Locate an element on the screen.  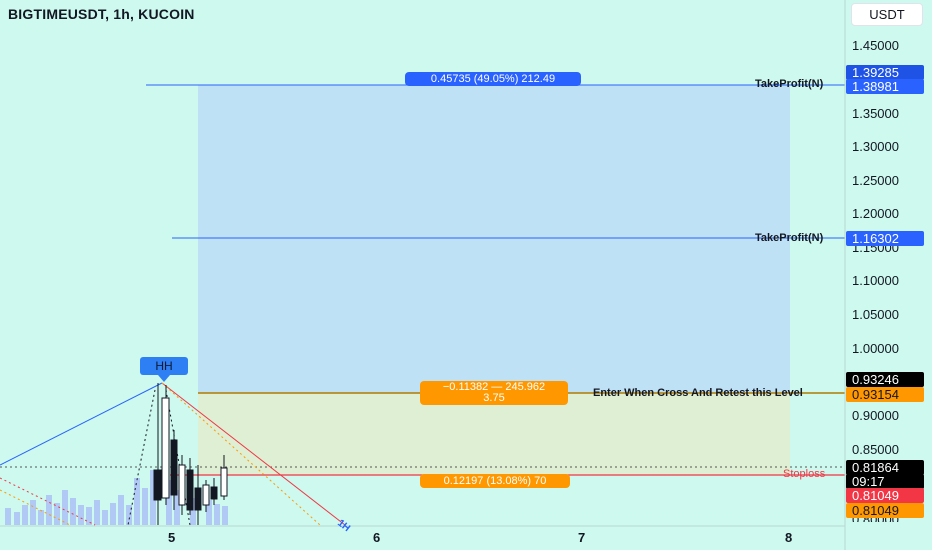
price-axis-label: 0.90000 is located at coordinates (875, 415).